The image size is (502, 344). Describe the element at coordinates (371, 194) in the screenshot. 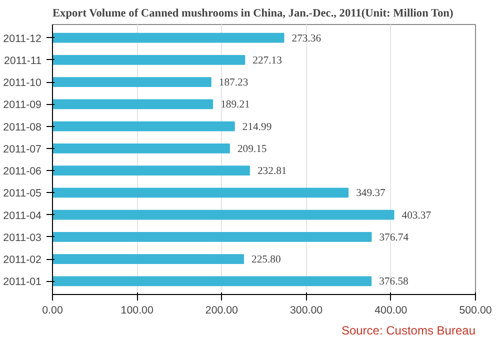

I see `data-label: 349.37` at that location.